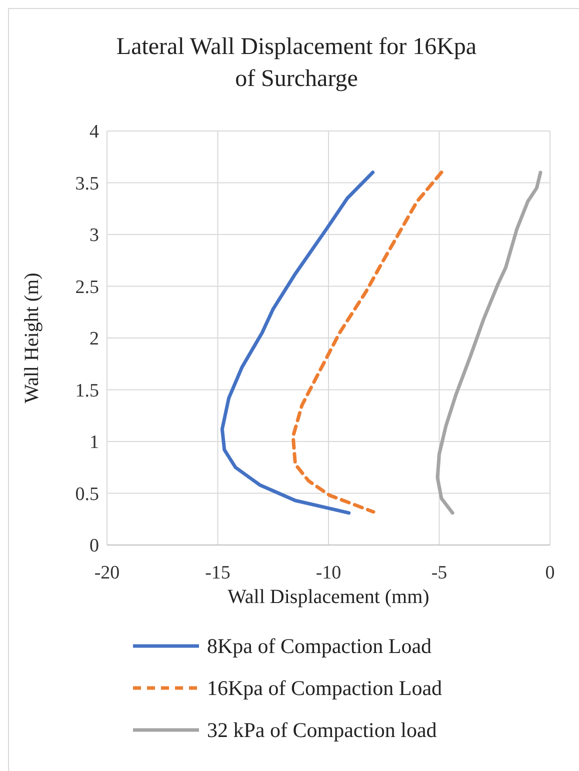 Image resolution: width=579 pixels, height=771 pixels. I want to click on chart-title: Lateral Wall Displacement for 16Kpa of Surcharge, so click(296, 63).